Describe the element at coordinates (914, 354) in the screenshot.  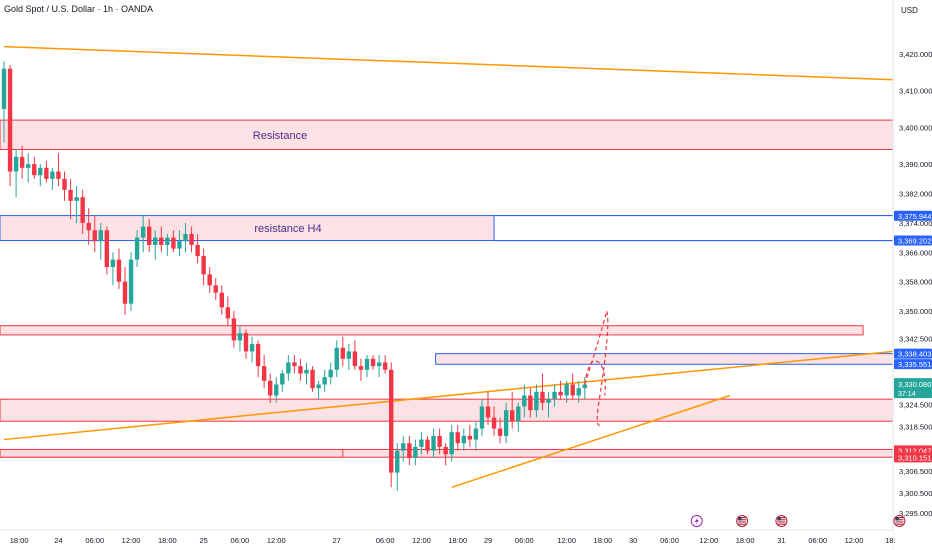
I see `price-badge-label: 3,338.403` at that location.